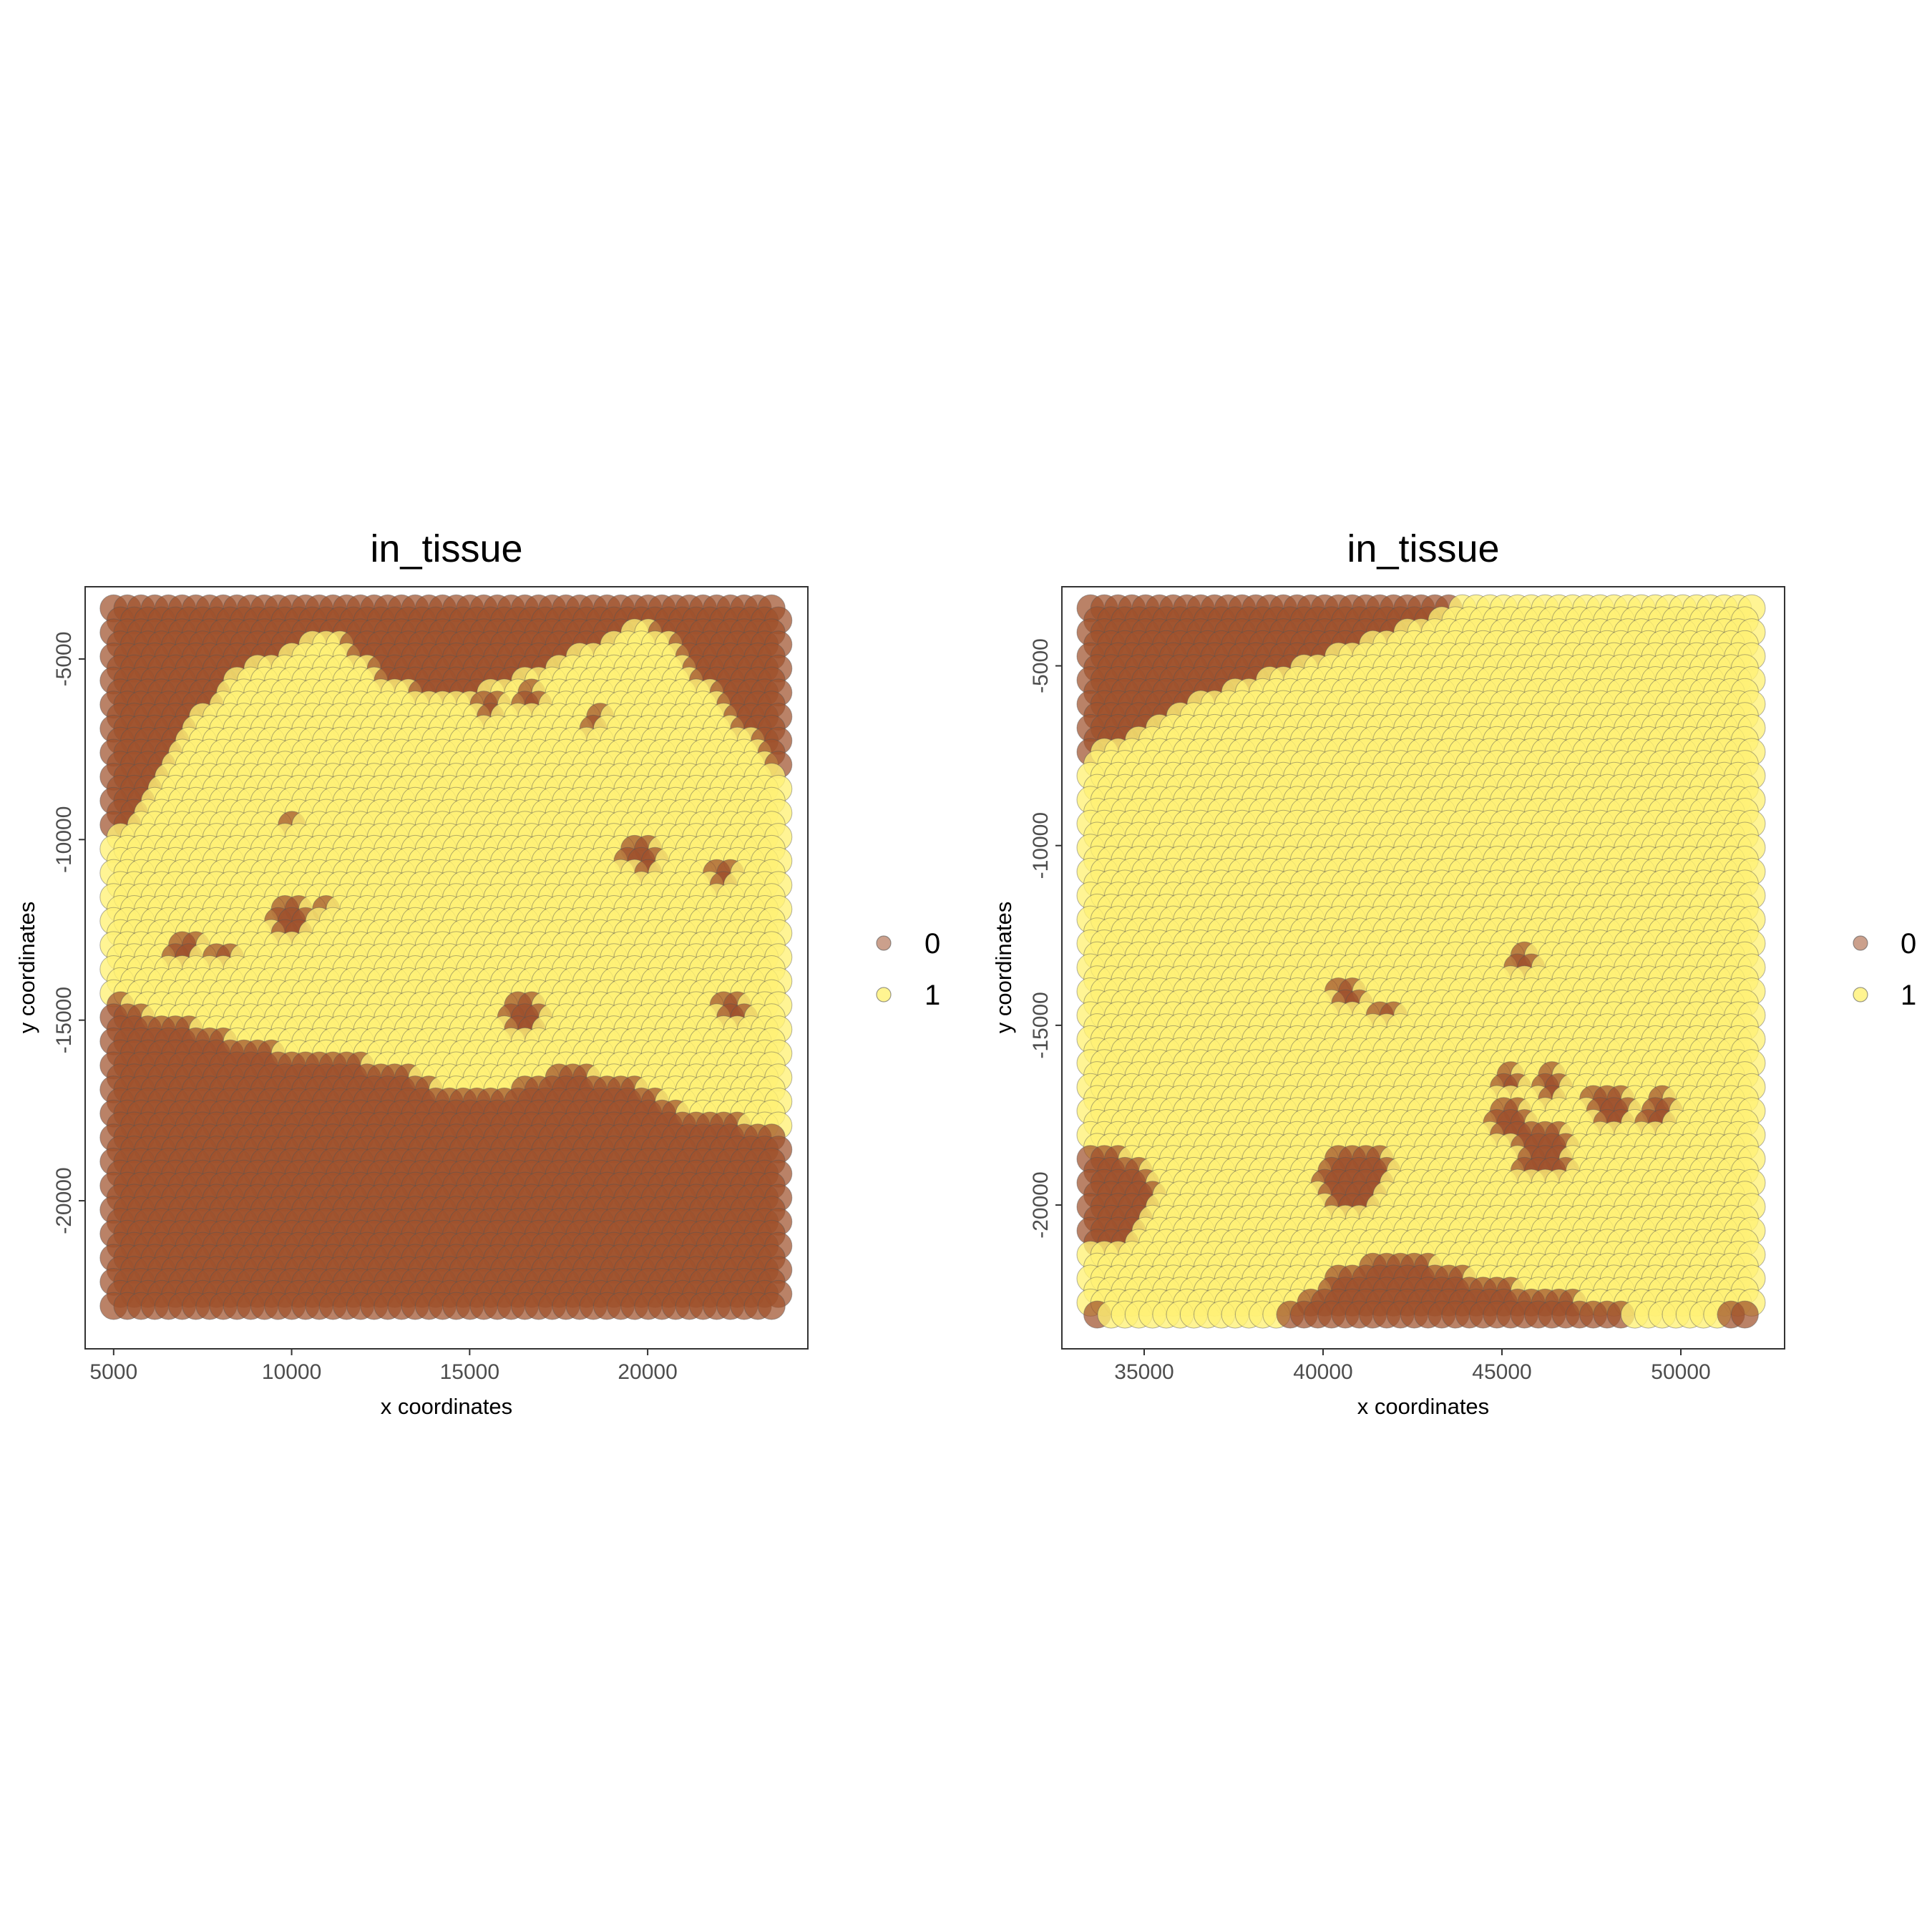 This screenshot has height=1932, width=1932. Describe the element at coordinates (26, 967) in the screenshot. I see `panel-1-y-axis-label: y coordinates` at that location.